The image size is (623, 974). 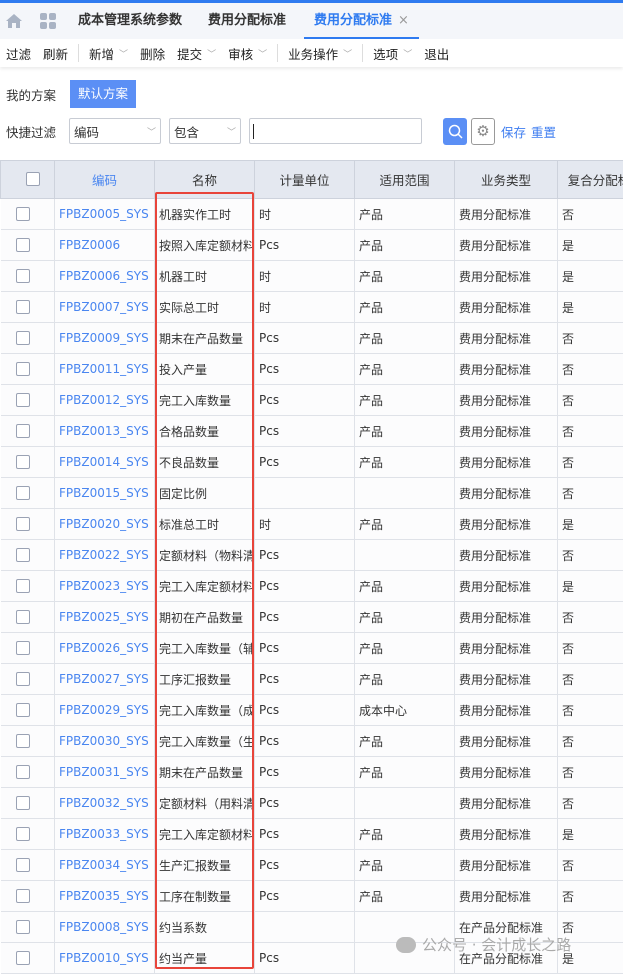 I want to click on toolbar-item-4: 提交﹀, so click(x=196, y=53).